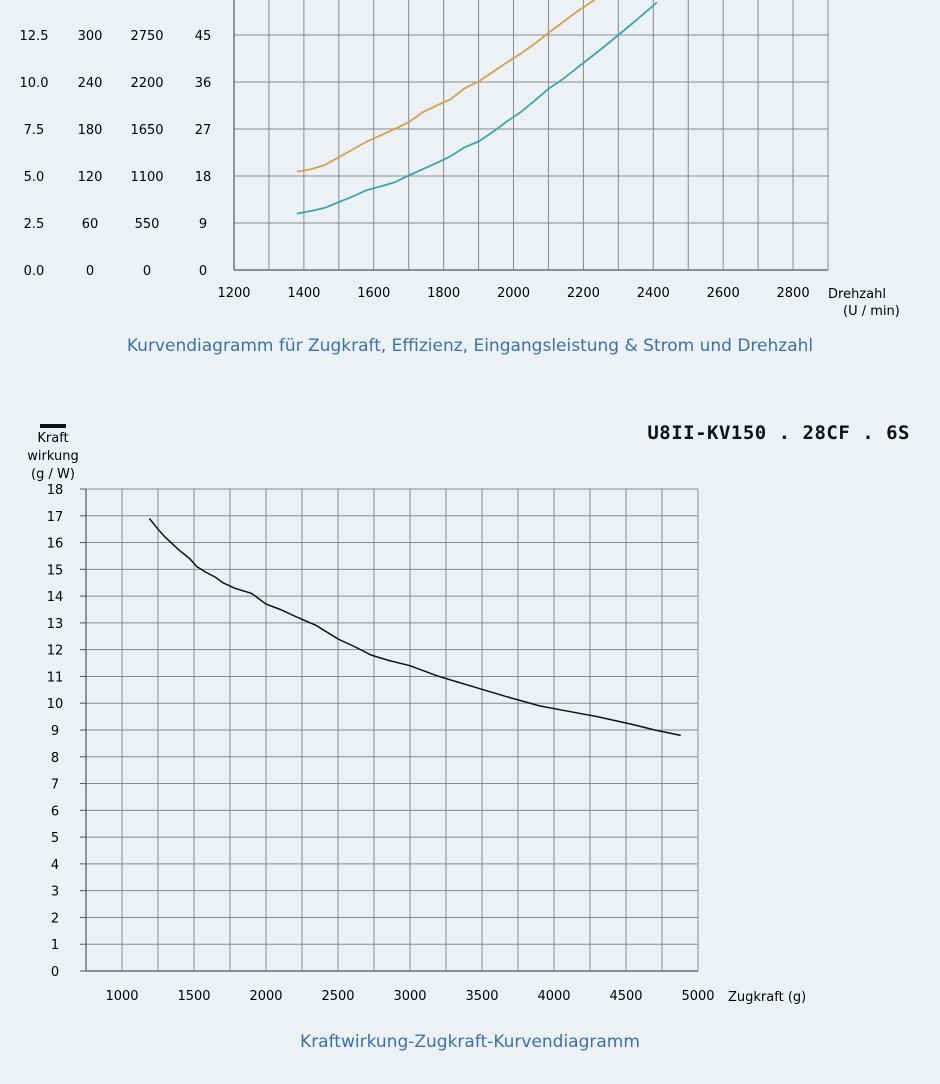 Image resolution: width=940 pixels, height=1084 pixels. Describe the element at coordinates (55, 517) in the screenshot. I see `y-tick-label: 17` at that location.